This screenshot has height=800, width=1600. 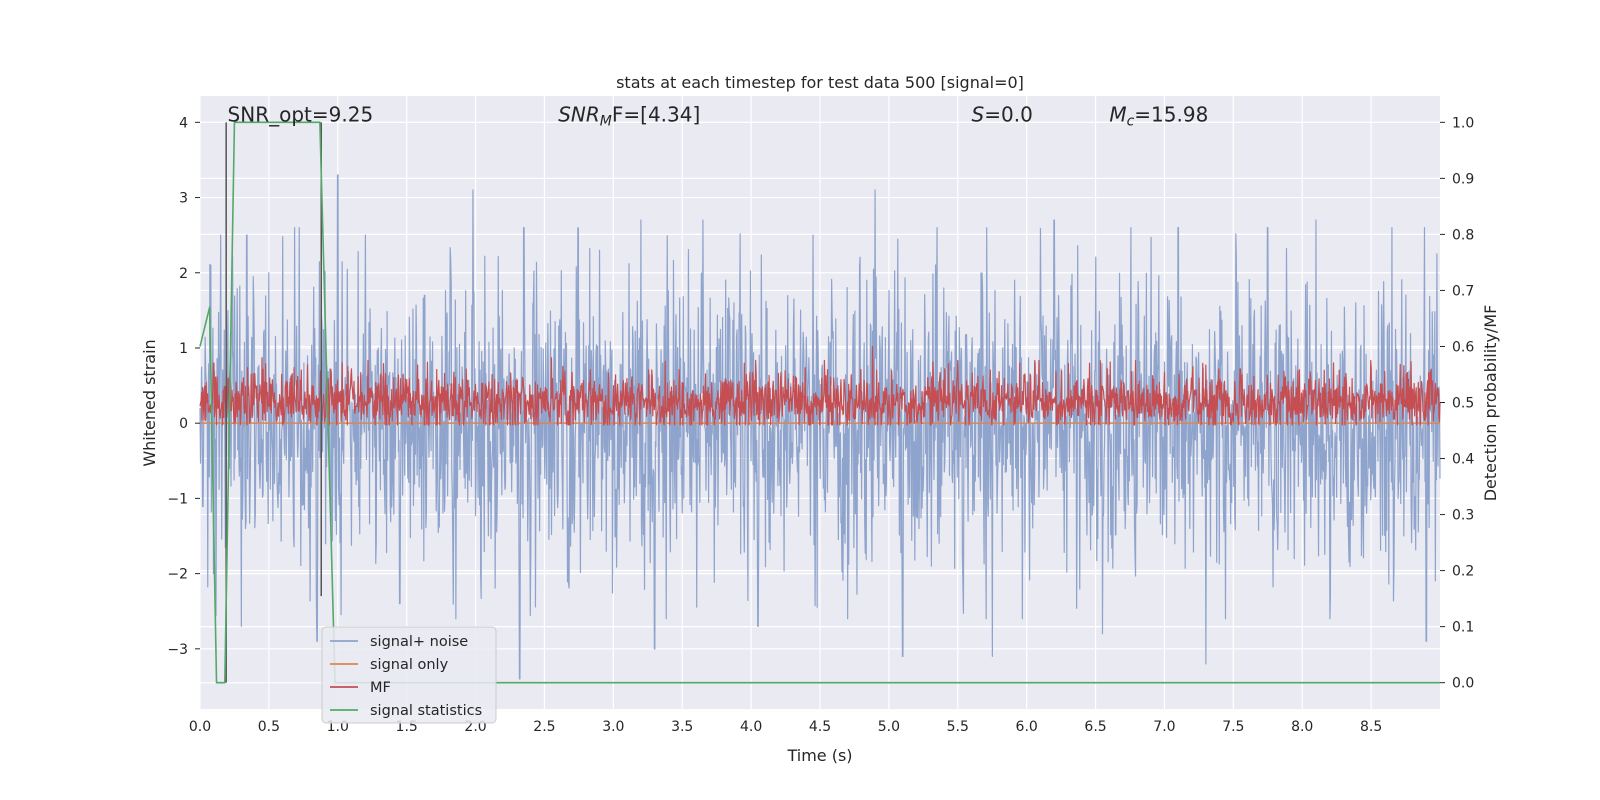 I want to click on snr-mf-symbol: SNR, so click(x=579, y=114).